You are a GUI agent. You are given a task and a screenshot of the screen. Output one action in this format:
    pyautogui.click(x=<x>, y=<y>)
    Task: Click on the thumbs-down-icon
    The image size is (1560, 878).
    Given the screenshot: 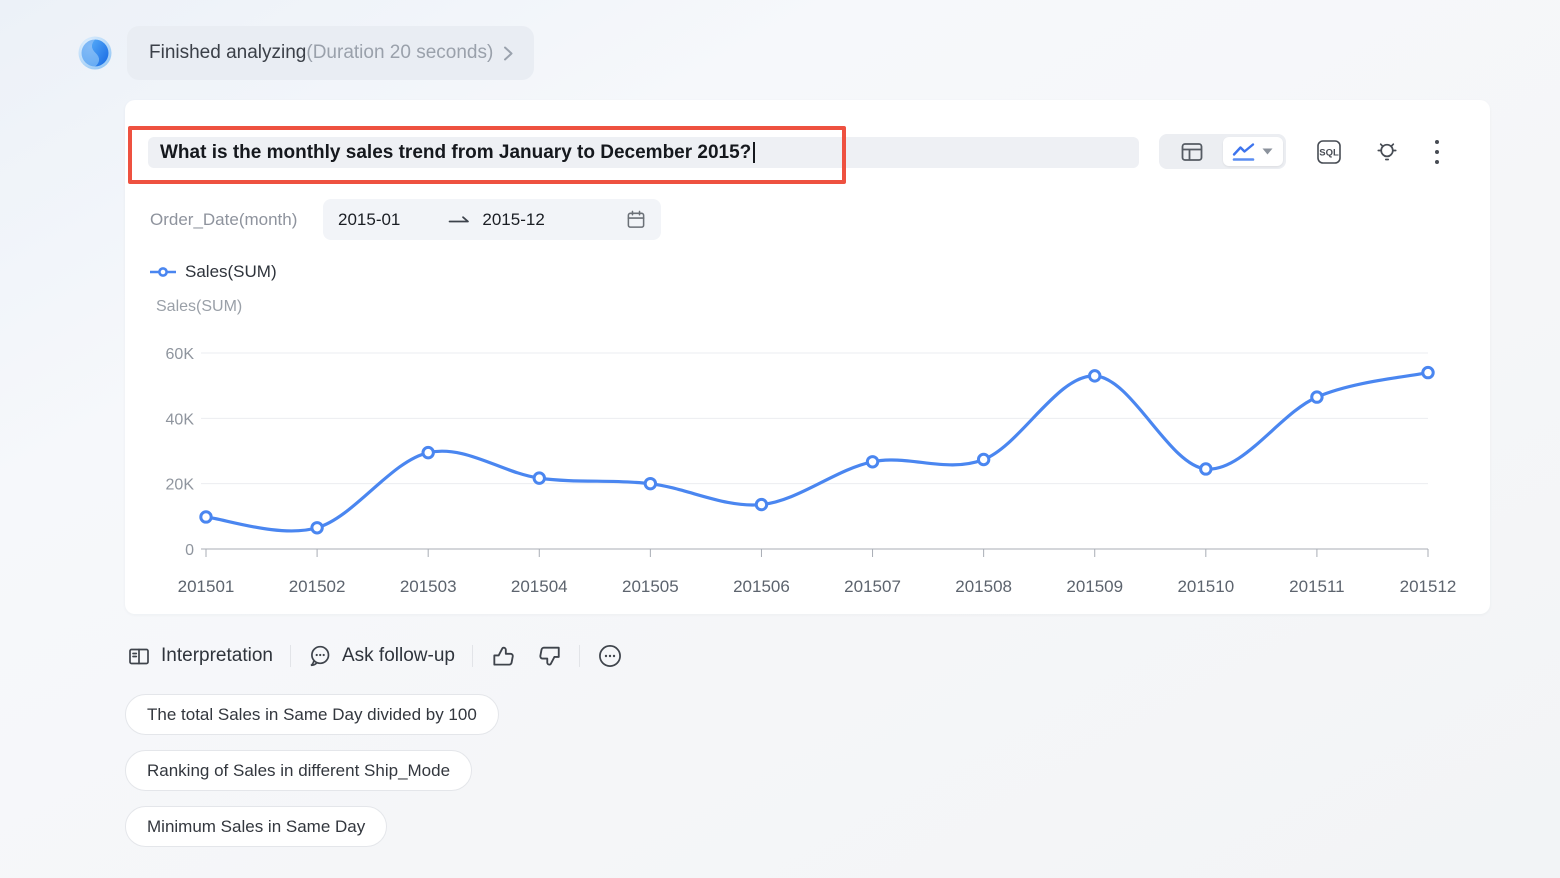 What is the action you would take?
    pyautogui.click(x=549, y=656)
    